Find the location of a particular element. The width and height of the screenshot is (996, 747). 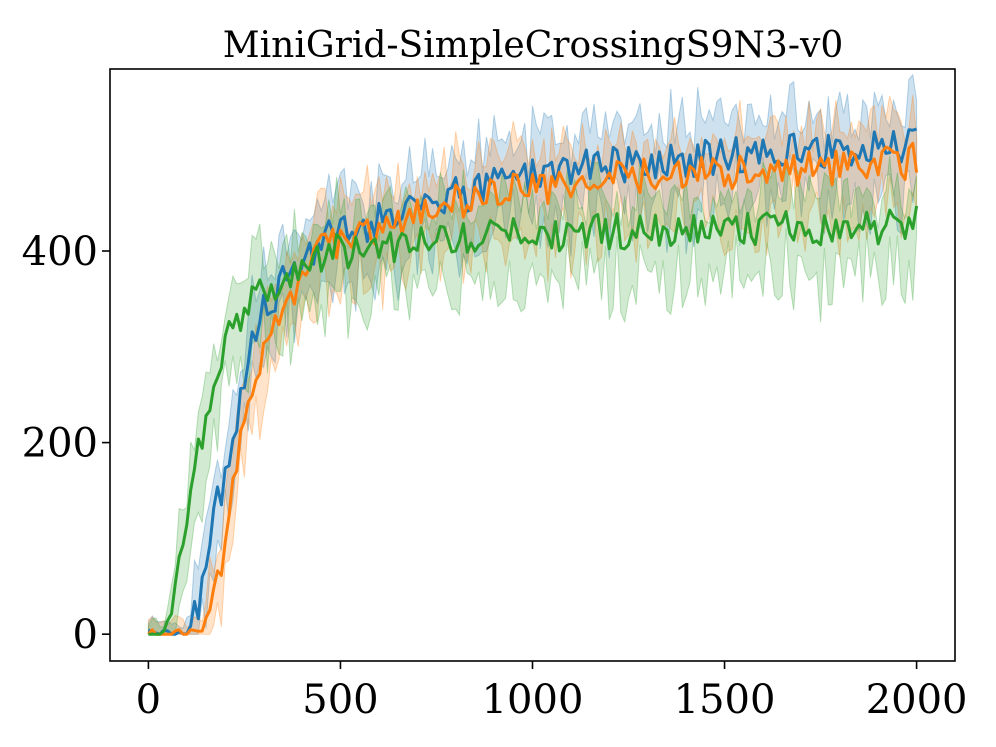

y-axis: 0 200 400 is located at coordinates (66, 443).